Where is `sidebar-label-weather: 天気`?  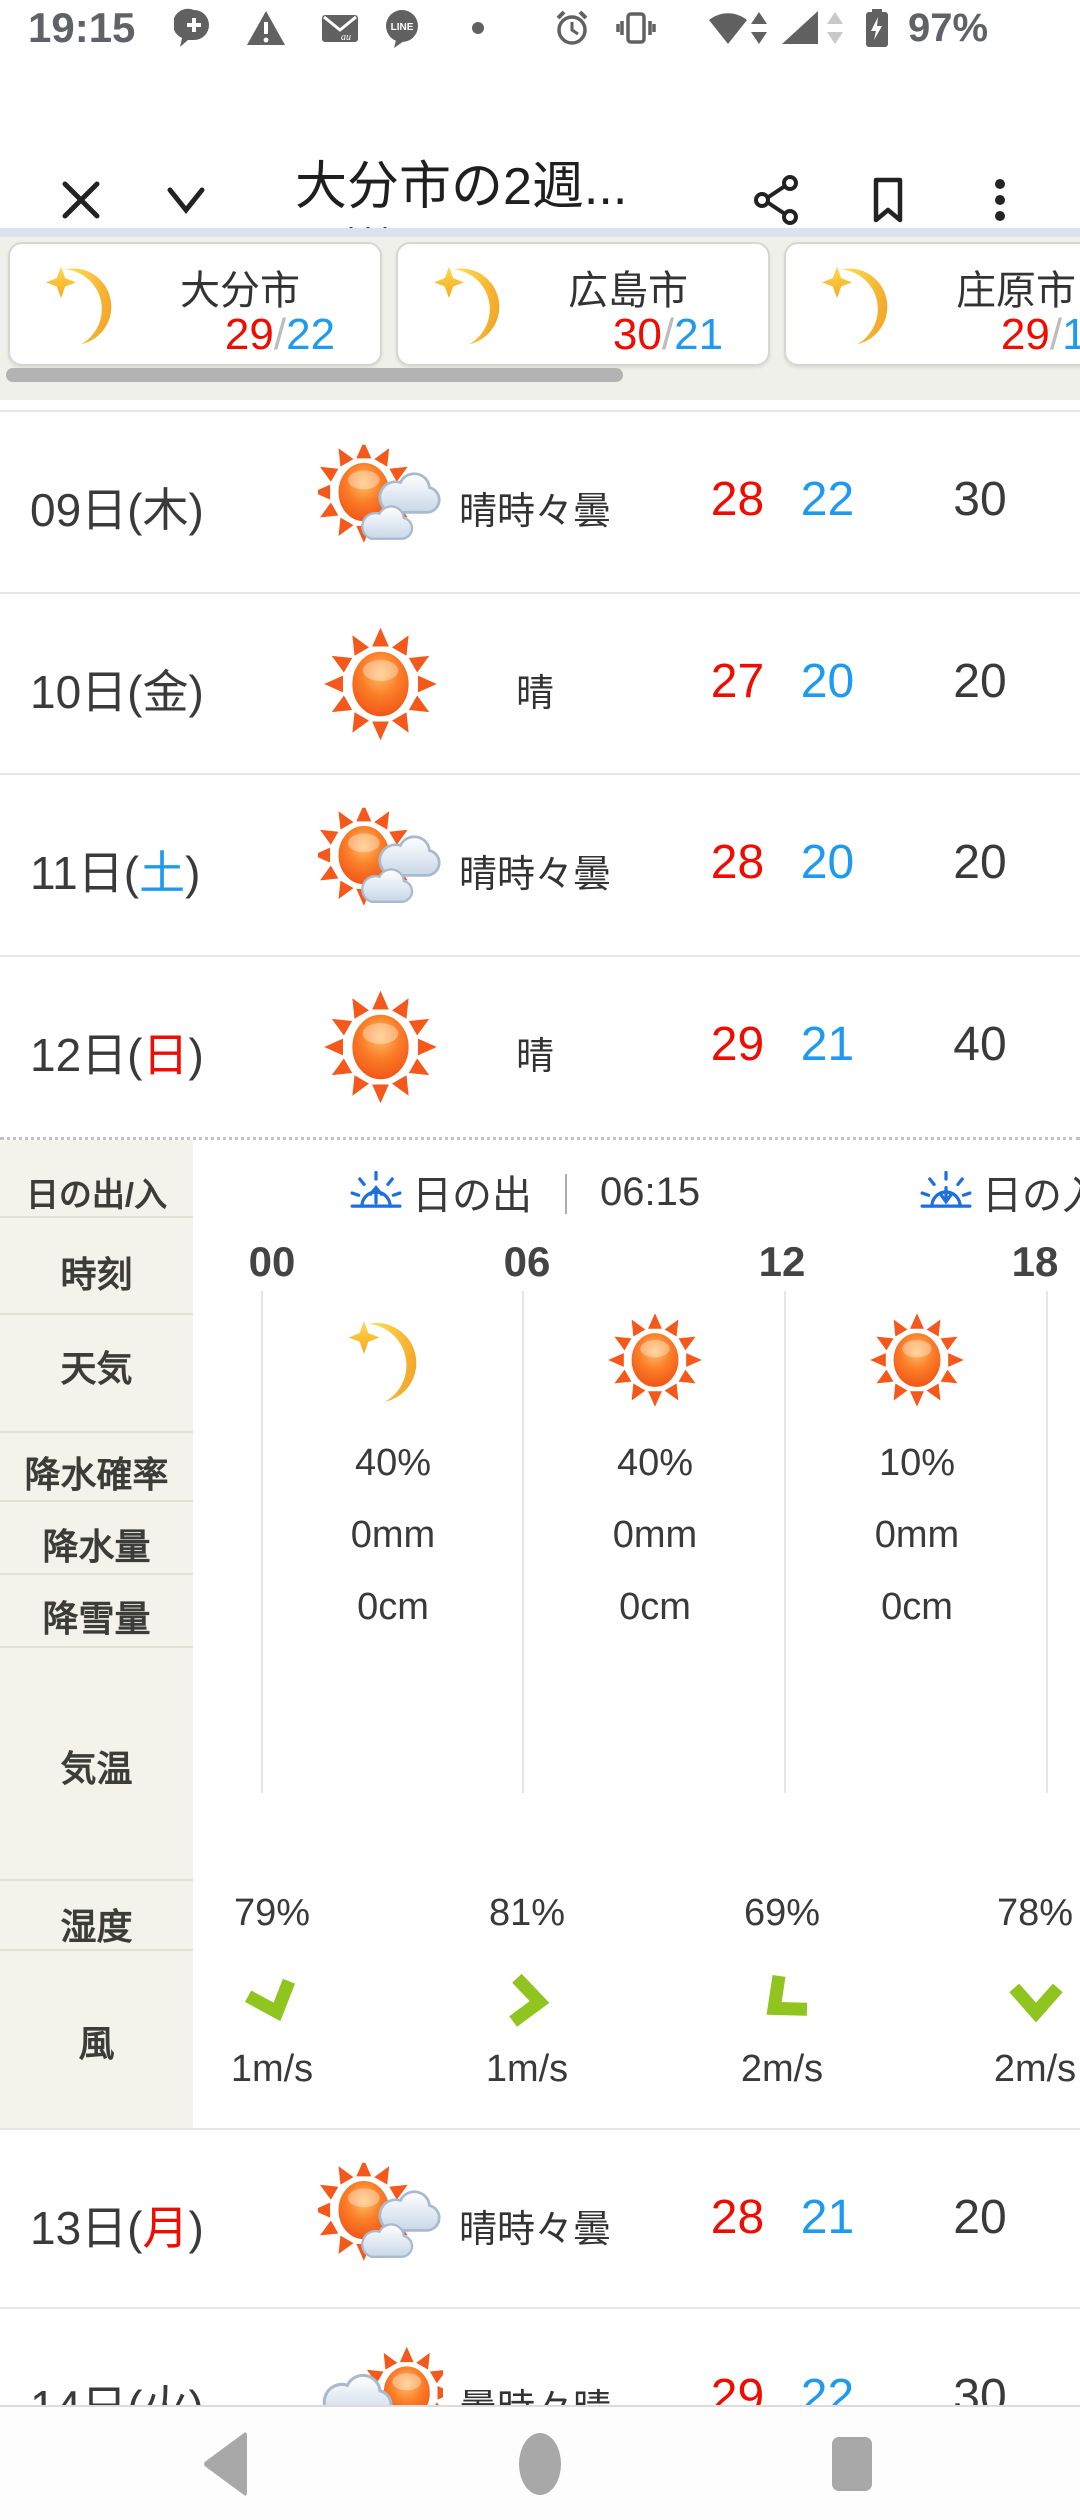 sidebar-label-weather: 天気 is located at coordinates (96, 1368).